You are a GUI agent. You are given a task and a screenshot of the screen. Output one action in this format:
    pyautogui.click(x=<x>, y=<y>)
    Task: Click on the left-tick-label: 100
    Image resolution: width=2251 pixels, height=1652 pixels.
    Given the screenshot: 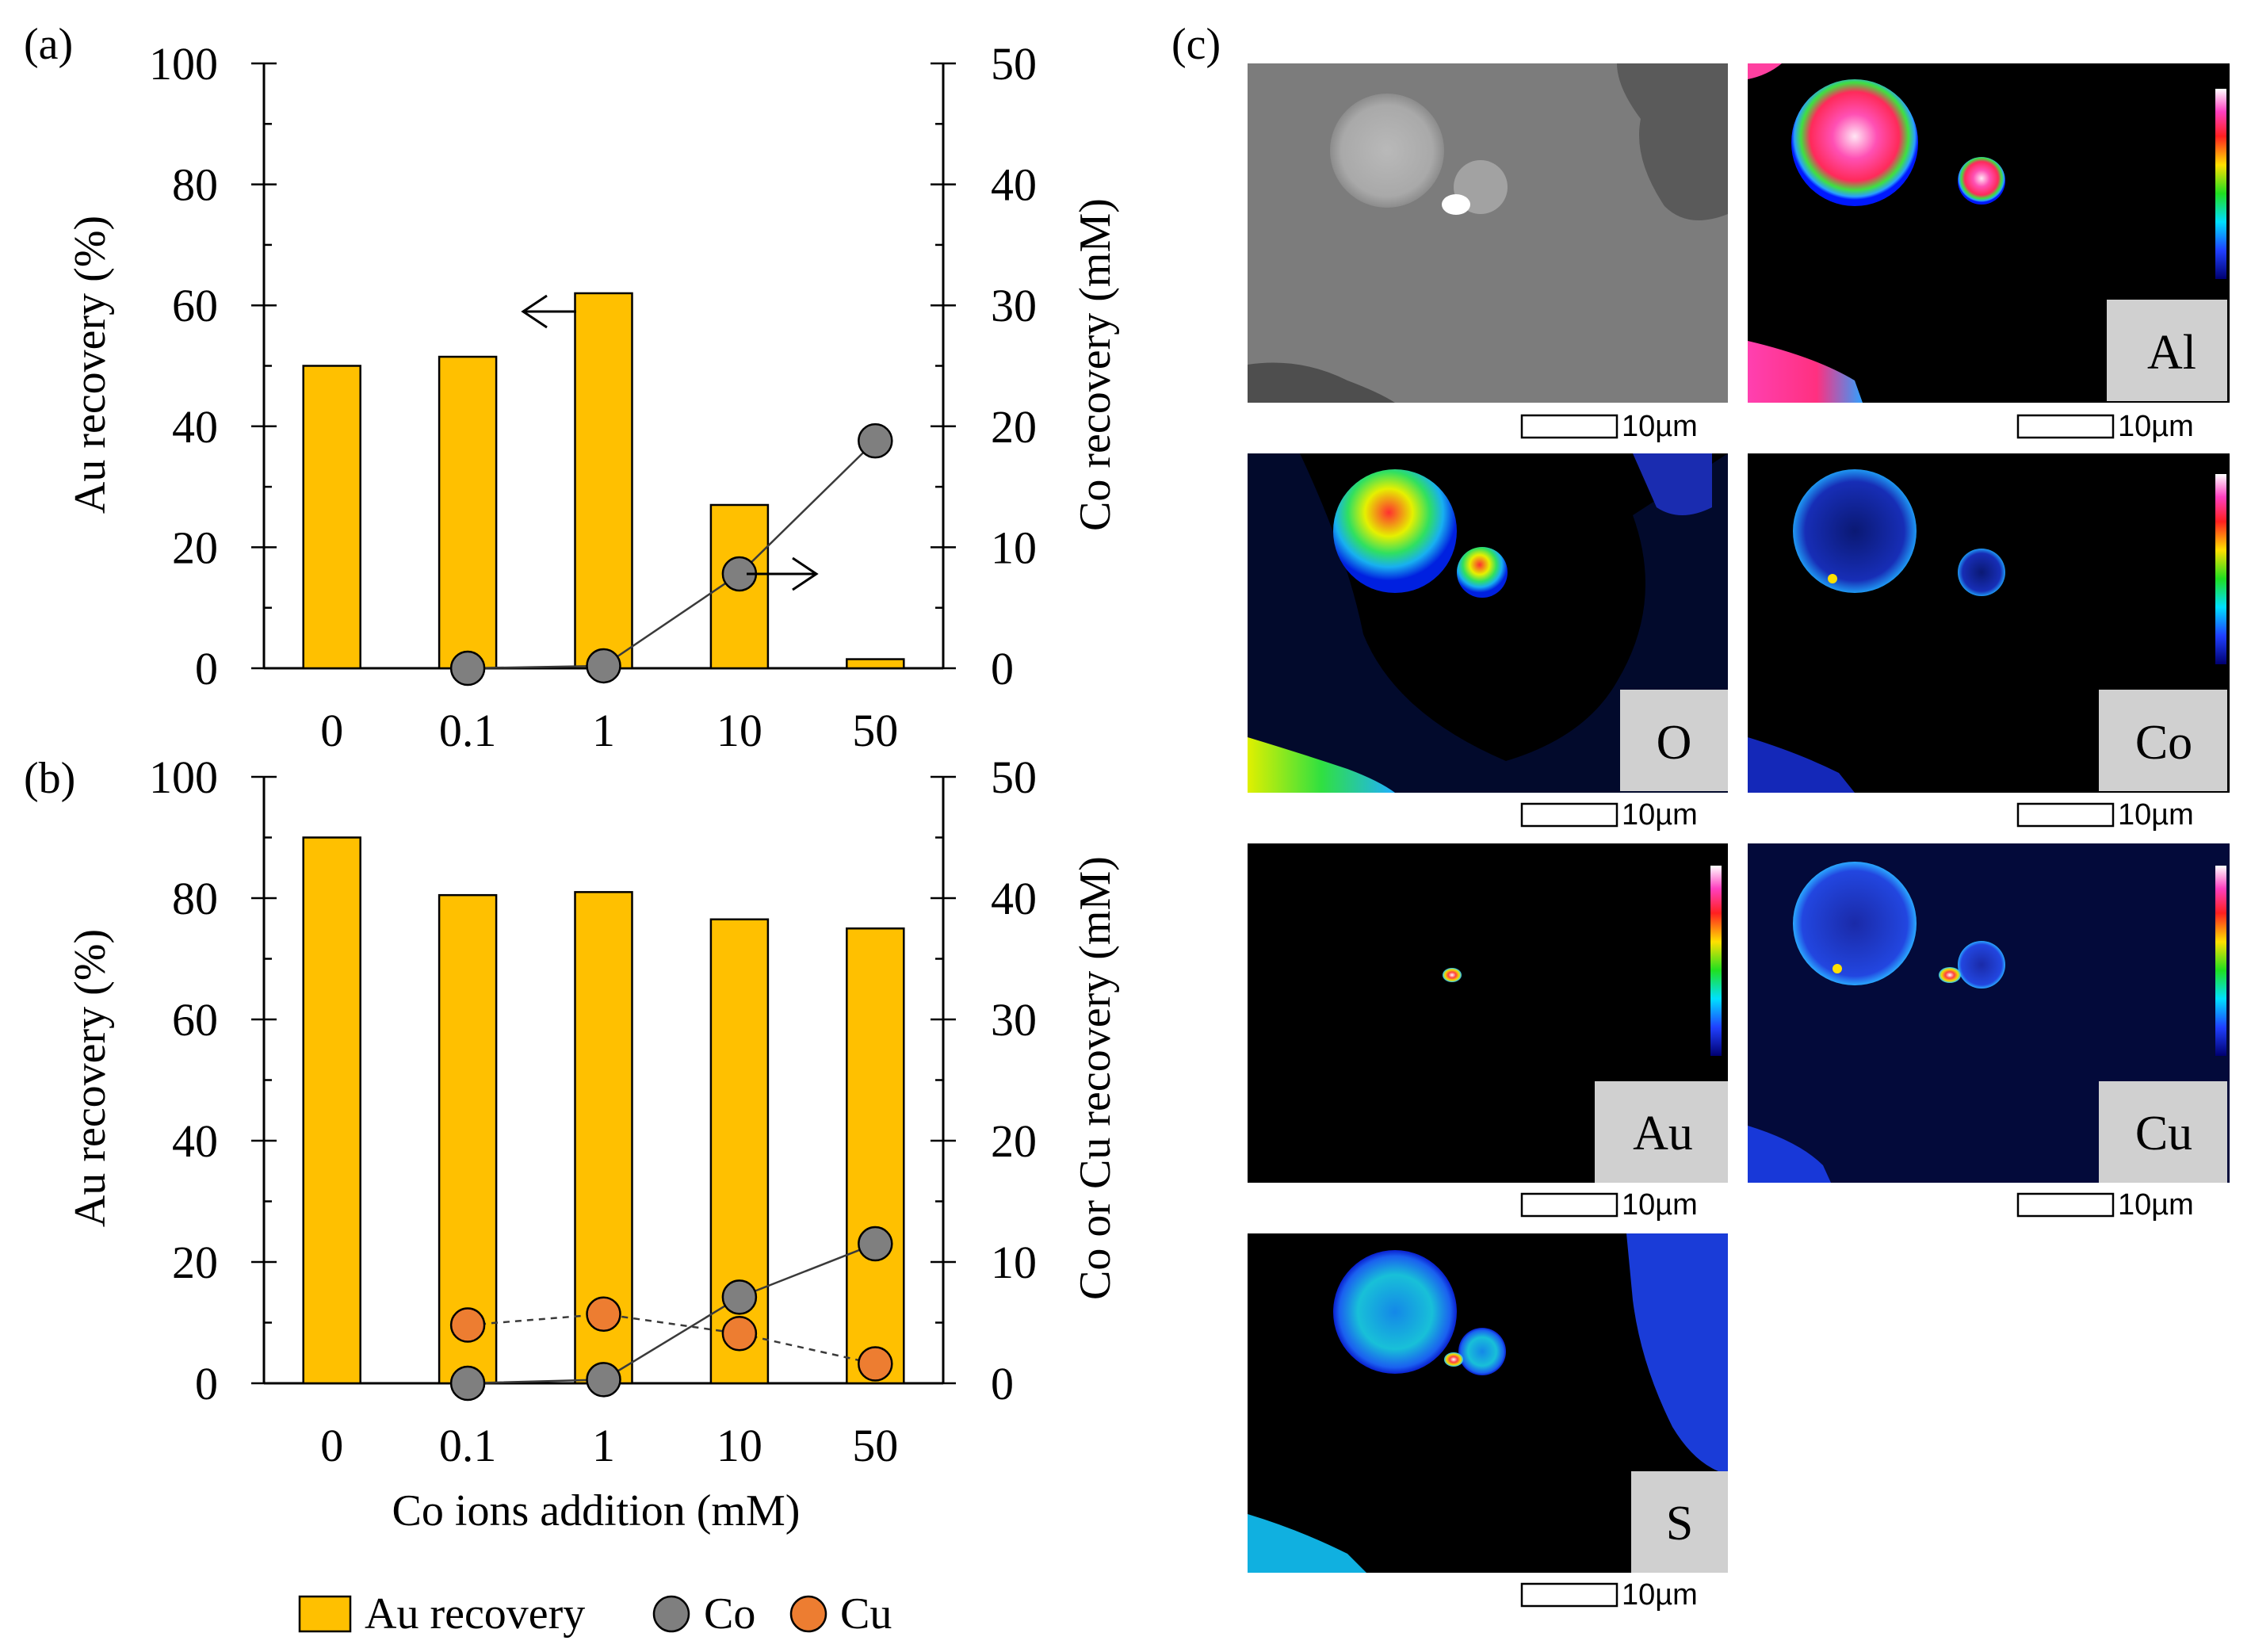 What is the action you would take?
    pyautogui.click(x=183, y=64)
    